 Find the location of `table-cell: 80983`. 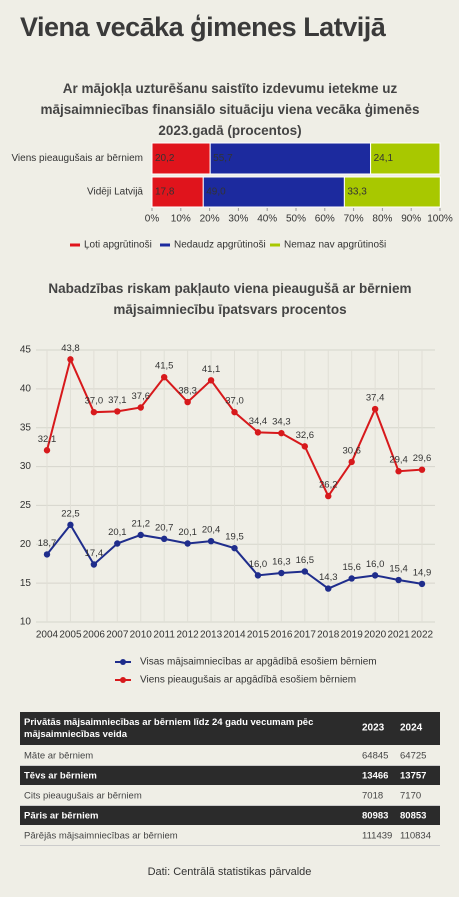

table-cell: 80983 is located at coordinates (375, 816).